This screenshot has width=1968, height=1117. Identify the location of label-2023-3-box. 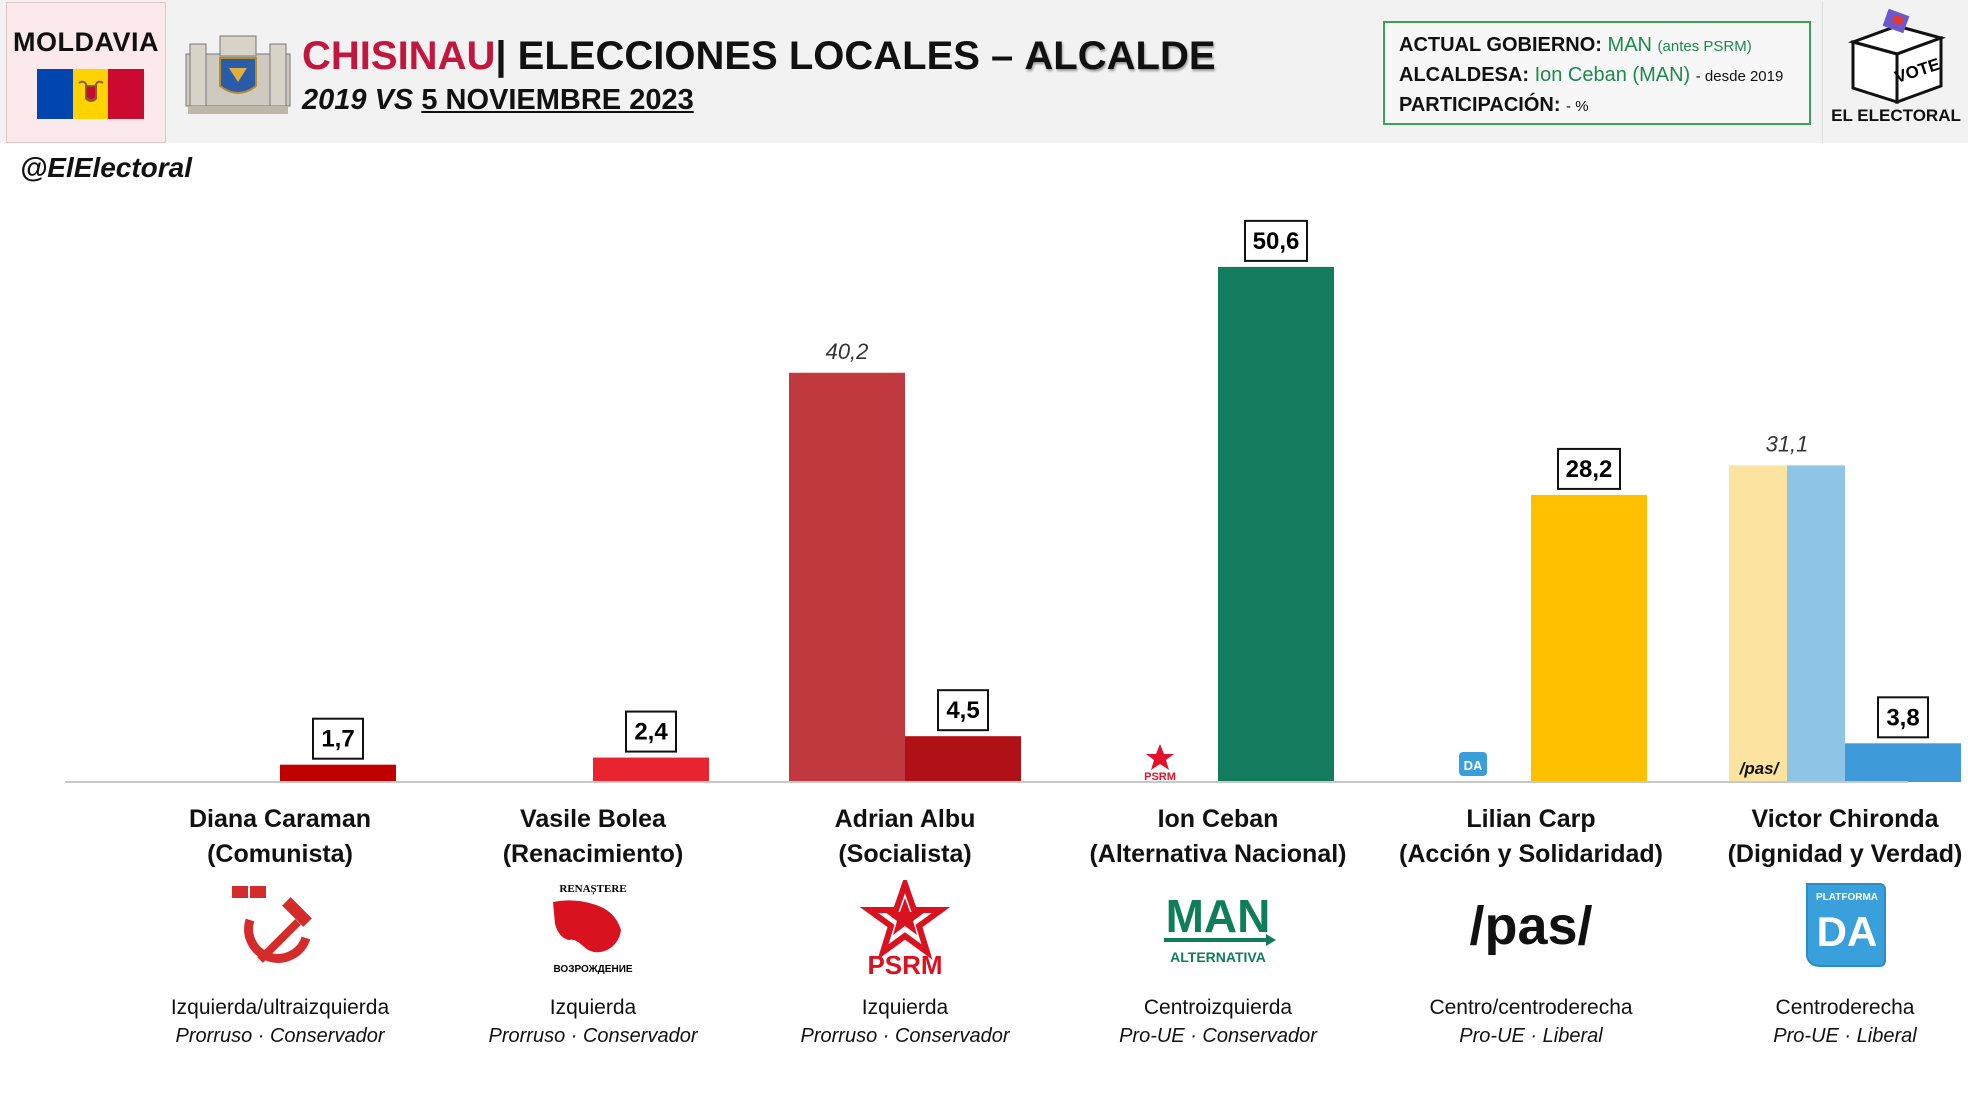
(963, 710).